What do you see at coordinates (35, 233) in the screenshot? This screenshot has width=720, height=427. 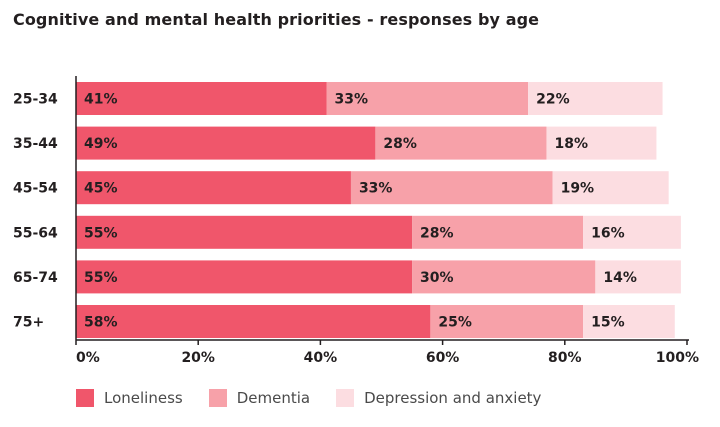 I see `category-label: 55-64` at bounding box center [35, 233].